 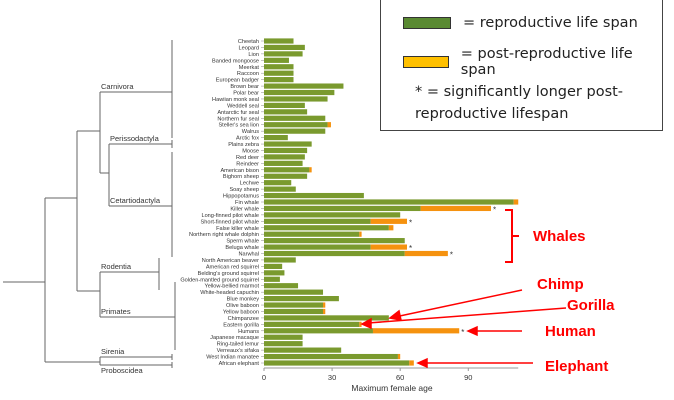 I want to click on x-axis-title: Maximum female age, so click(x=392, y=388).